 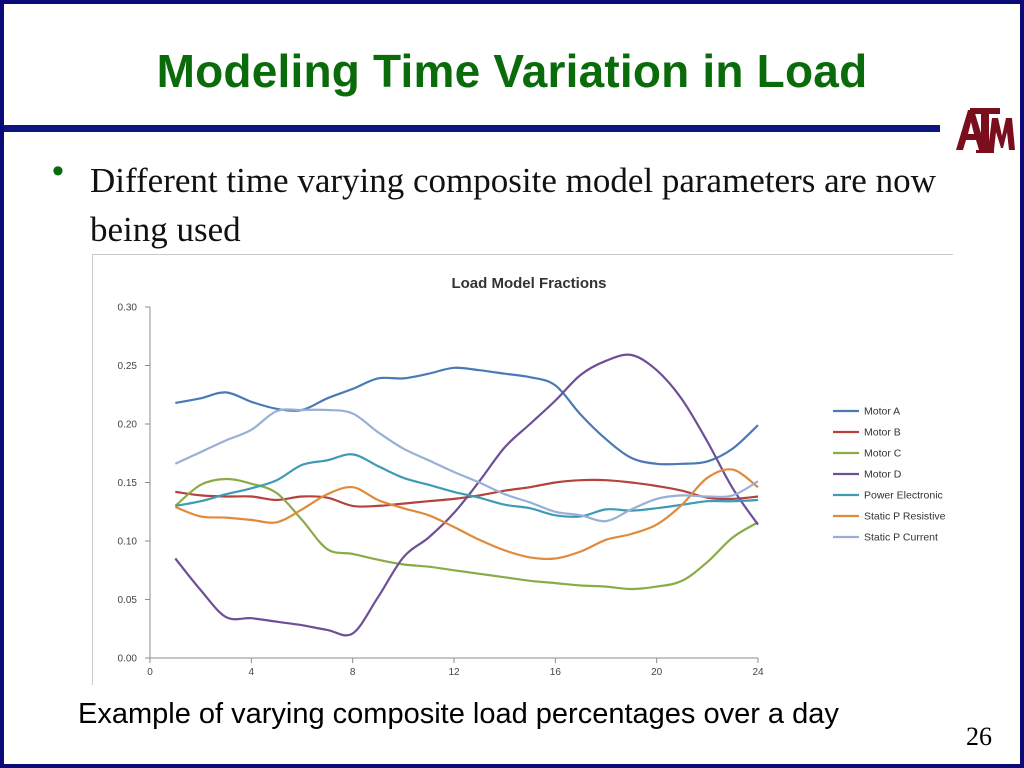 What do you see at coordinates (882, 433) in the screenshot?
I see `legend-label-motor-b: Motor B` at bounding box center [882, 433].